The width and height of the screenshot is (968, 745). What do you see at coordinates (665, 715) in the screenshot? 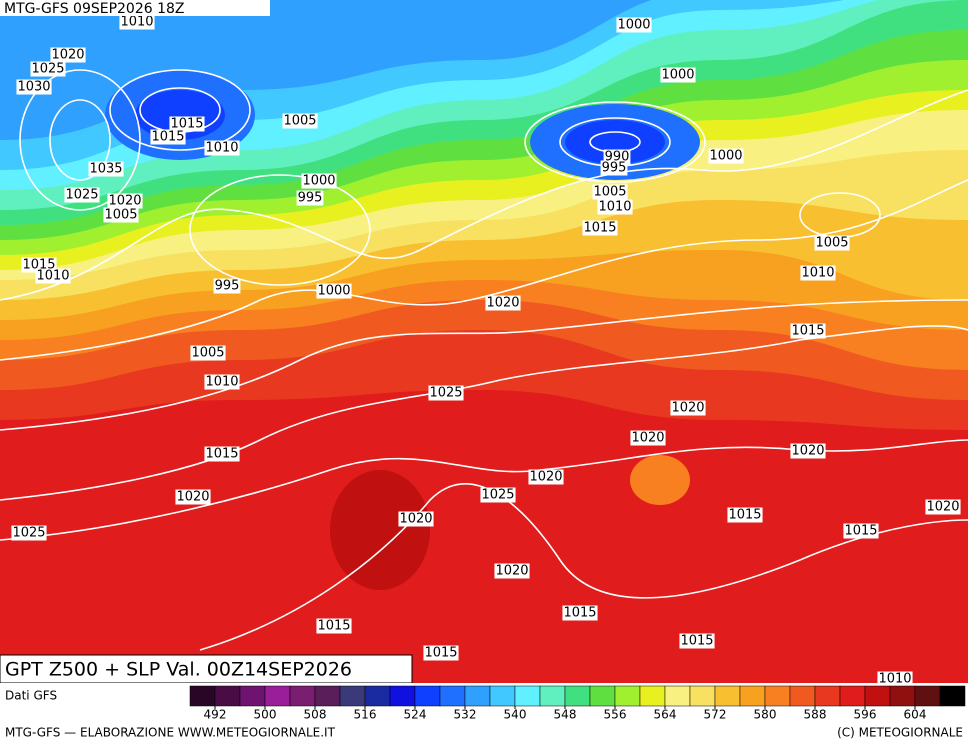
I see `colorbar-tick-label: 564` at bounding box center [665, 715].